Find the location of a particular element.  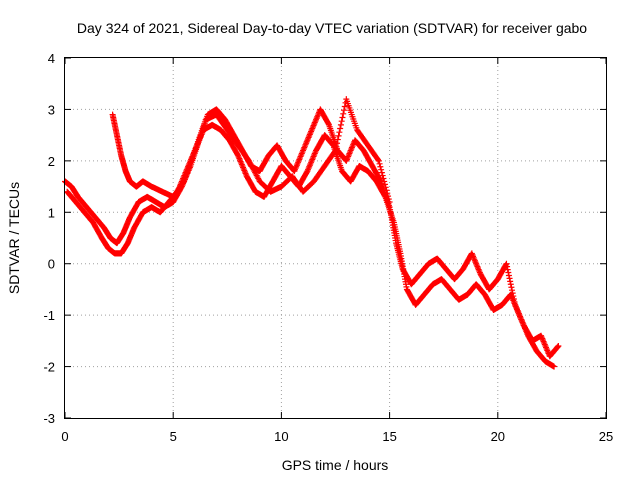

y-tick-label-0: -3 is located at coordinates (49, 418).